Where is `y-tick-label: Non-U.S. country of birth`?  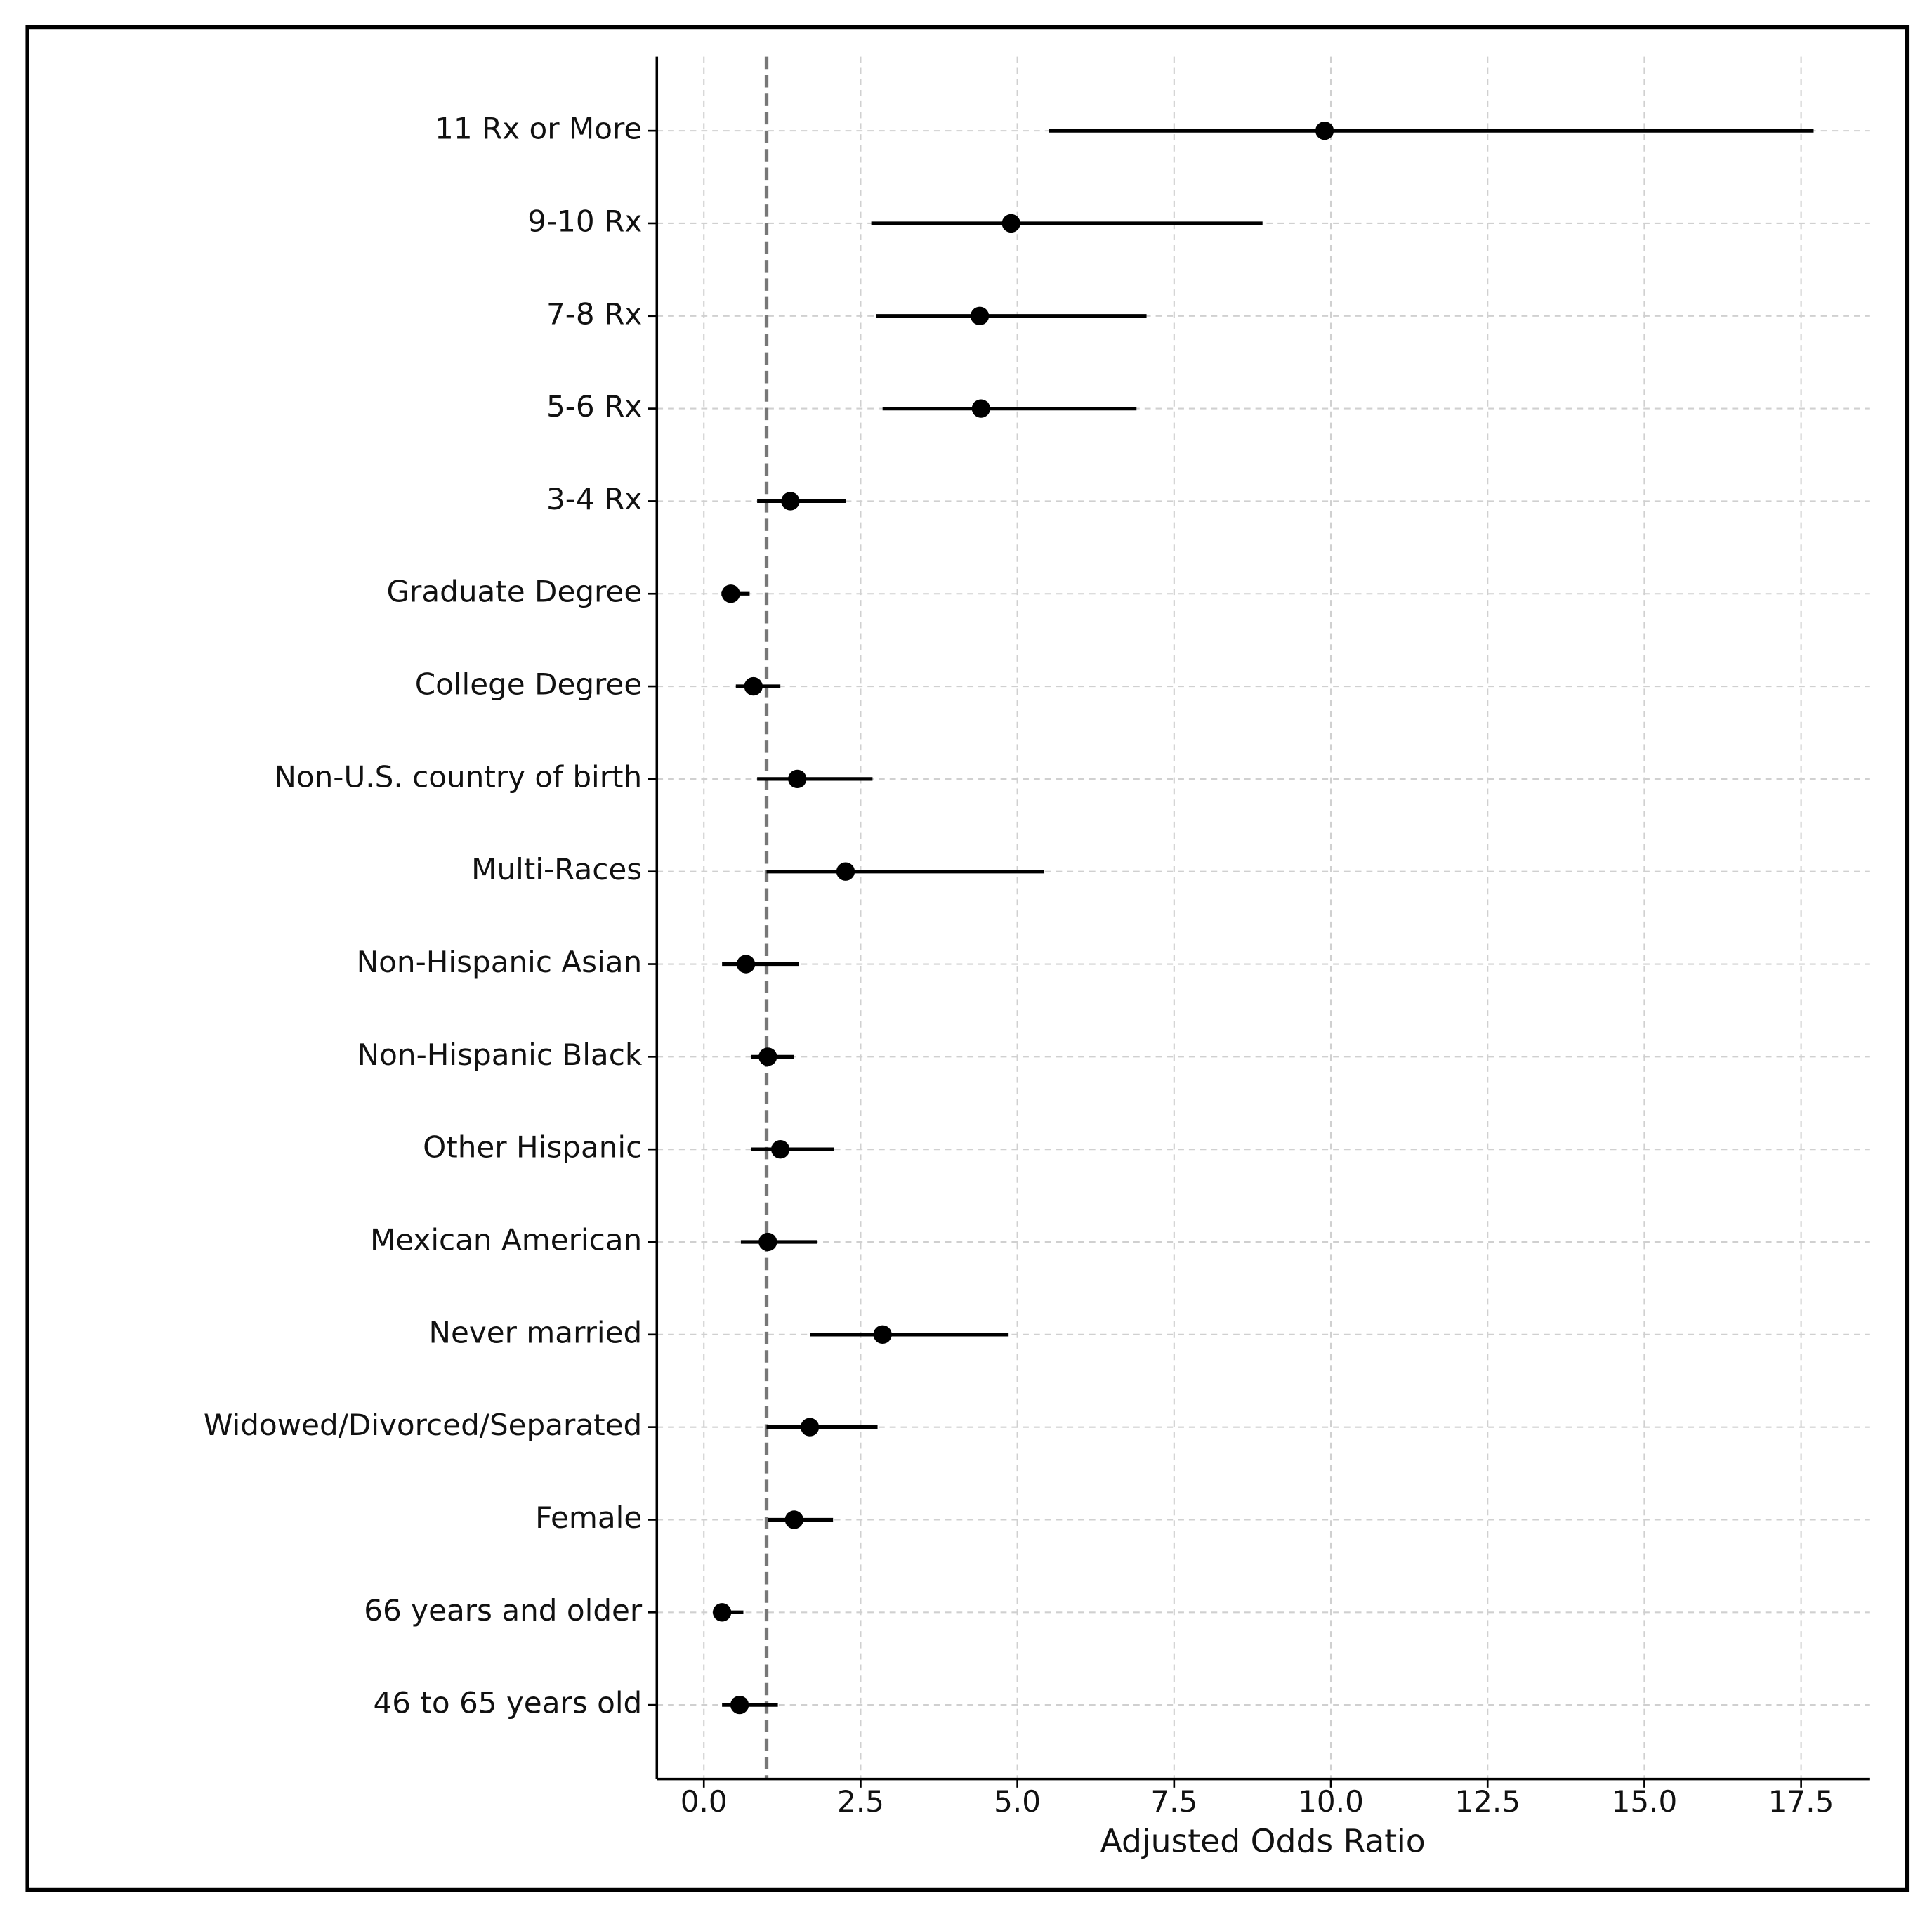 y-tick-label: Non-U.S. country of birth is located at coordinates (458, 776).